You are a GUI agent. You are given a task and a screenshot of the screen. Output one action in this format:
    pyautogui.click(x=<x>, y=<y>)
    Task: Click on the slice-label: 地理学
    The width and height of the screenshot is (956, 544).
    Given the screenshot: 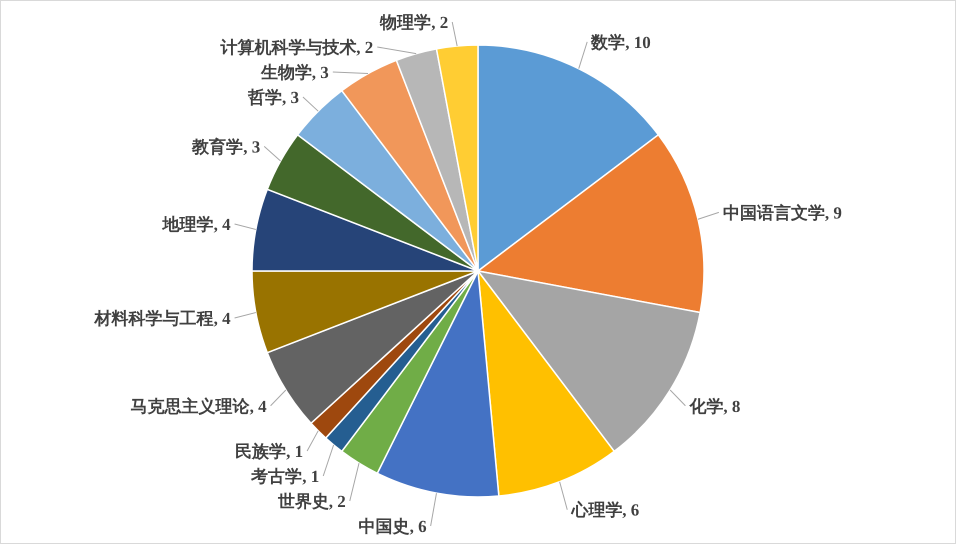 What is the action you would take?
    pyautogui.click(x=188, y=224)
    